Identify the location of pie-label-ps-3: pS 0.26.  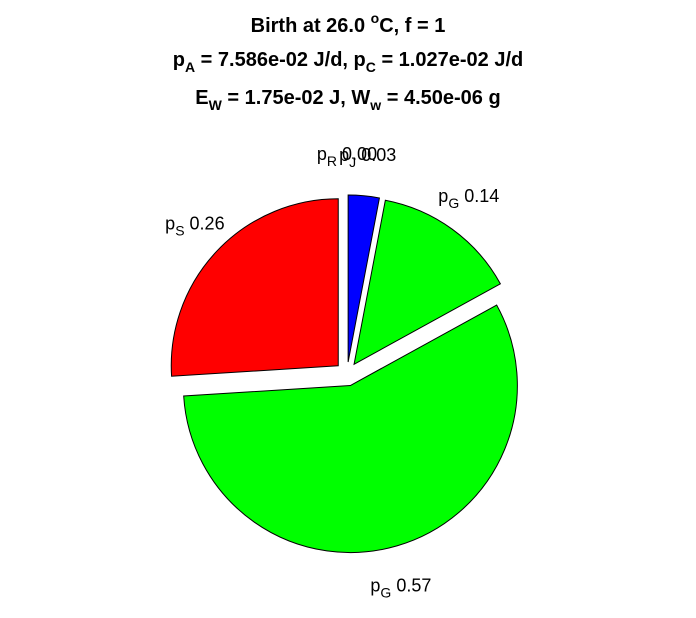
(194, 225).